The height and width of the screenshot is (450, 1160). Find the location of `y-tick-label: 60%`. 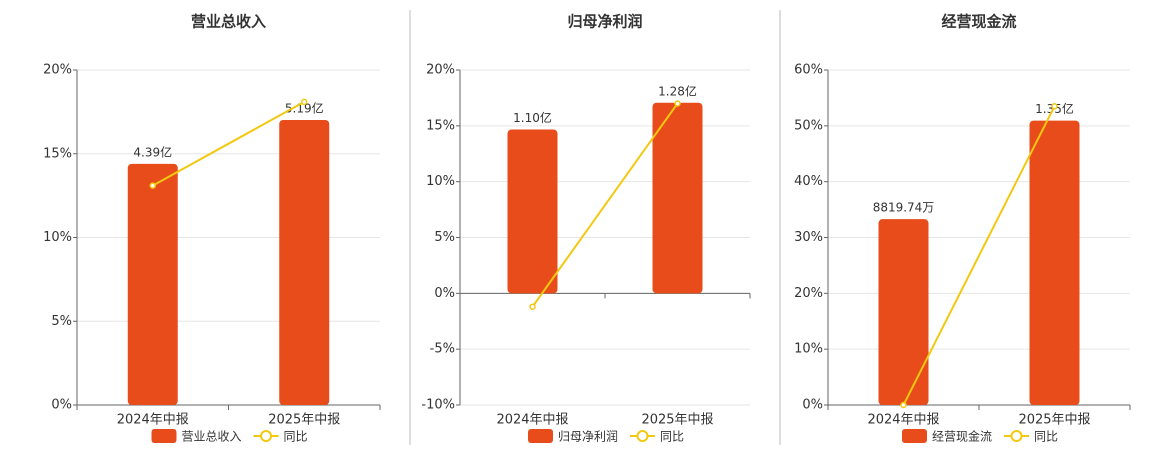

y-tick-label: 60% is located at coordinates (808, 70).